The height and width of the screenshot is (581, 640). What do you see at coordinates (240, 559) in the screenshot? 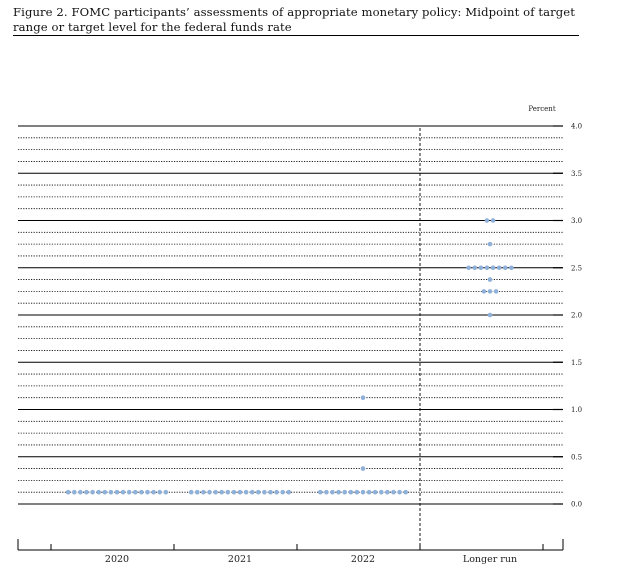
I see `x-tick-label: 2021` at bounding box center [240, 559].